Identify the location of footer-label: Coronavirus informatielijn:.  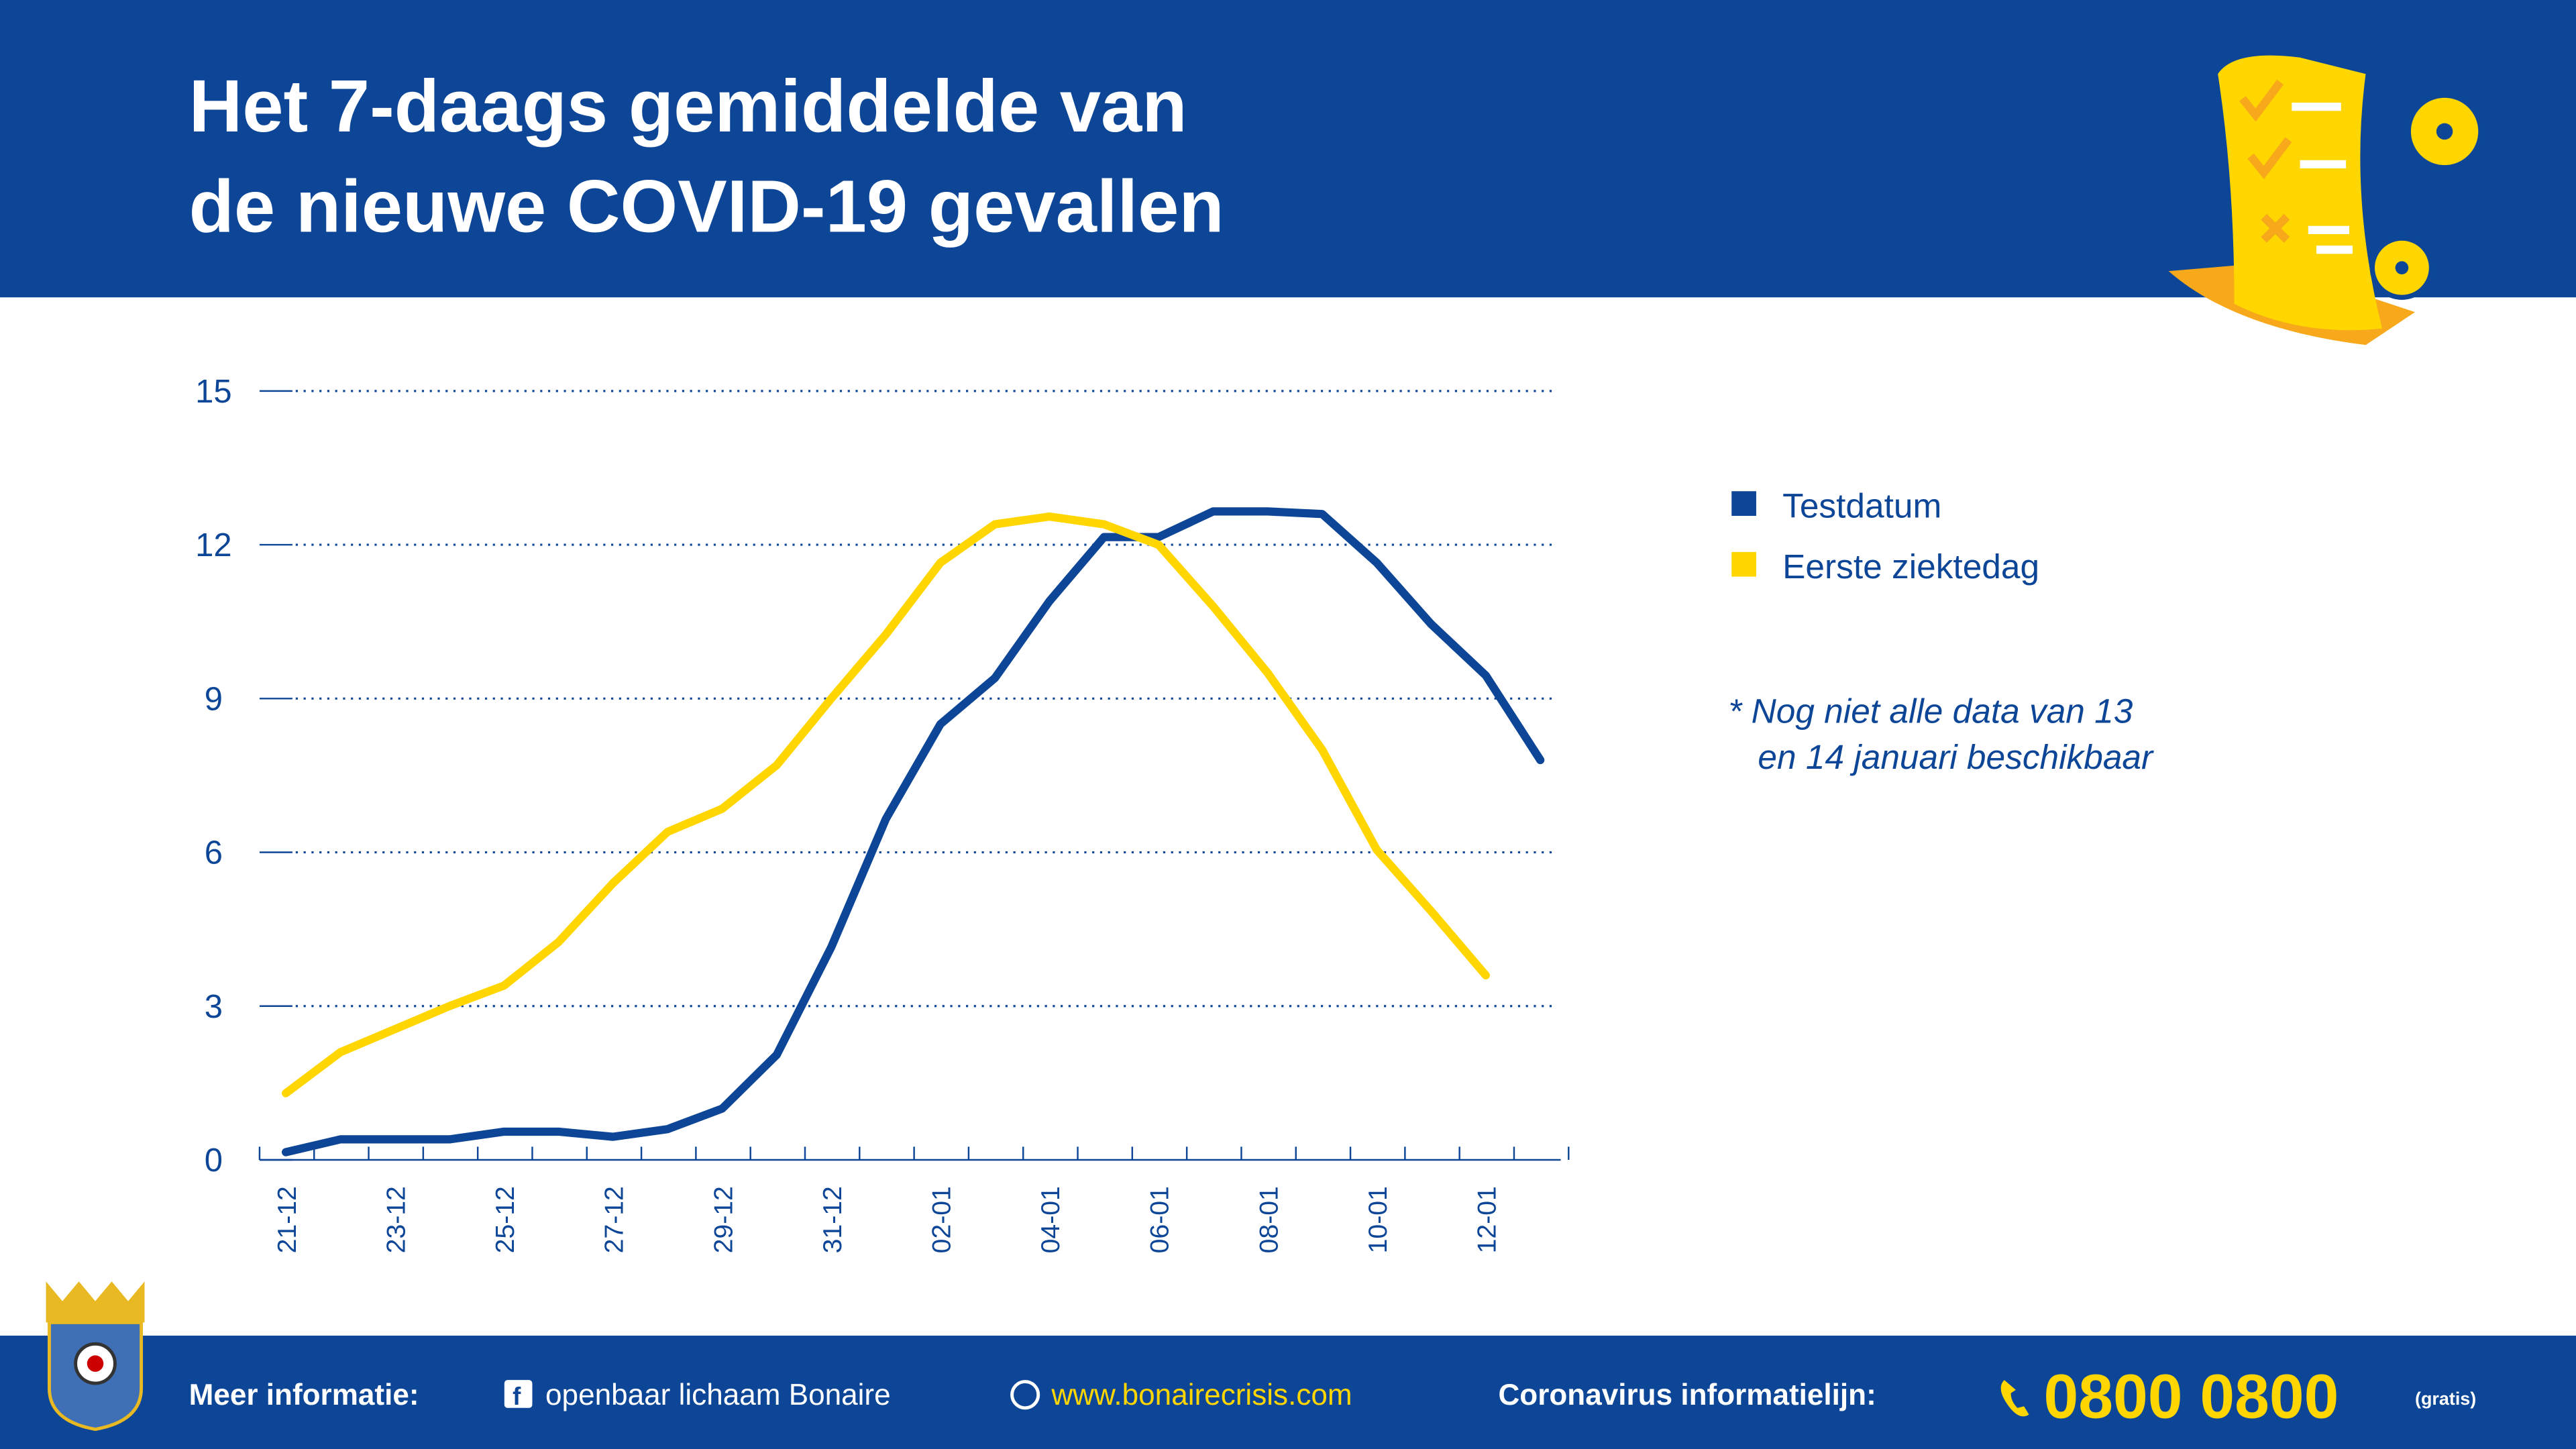
(1687, 1395).